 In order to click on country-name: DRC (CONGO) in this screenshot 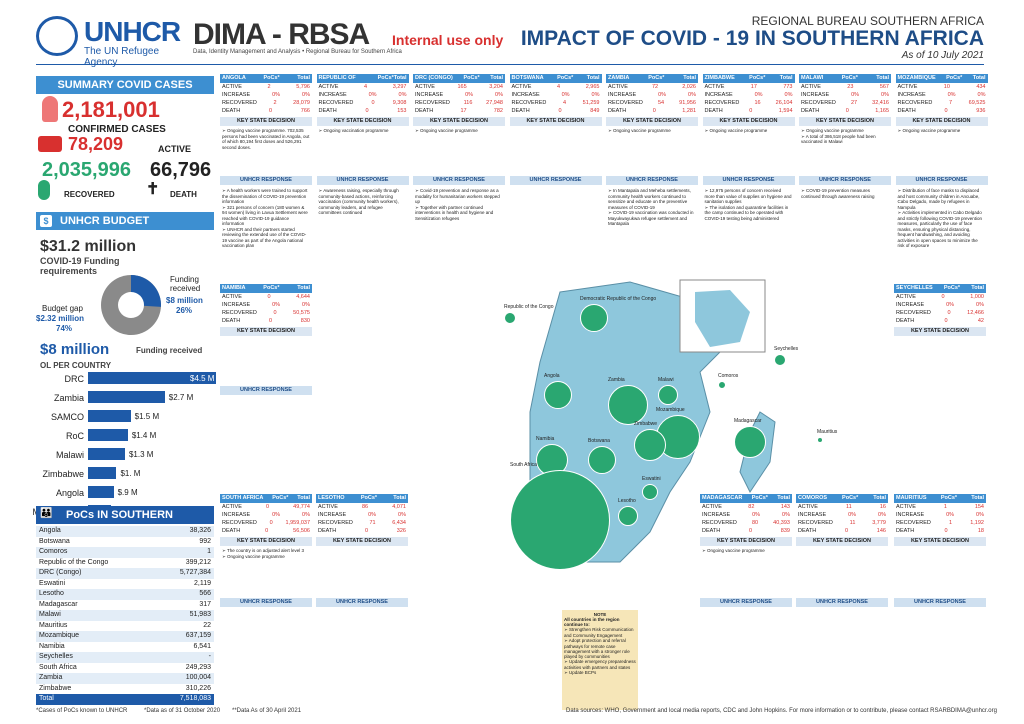, I will do `click(434, 78)`.